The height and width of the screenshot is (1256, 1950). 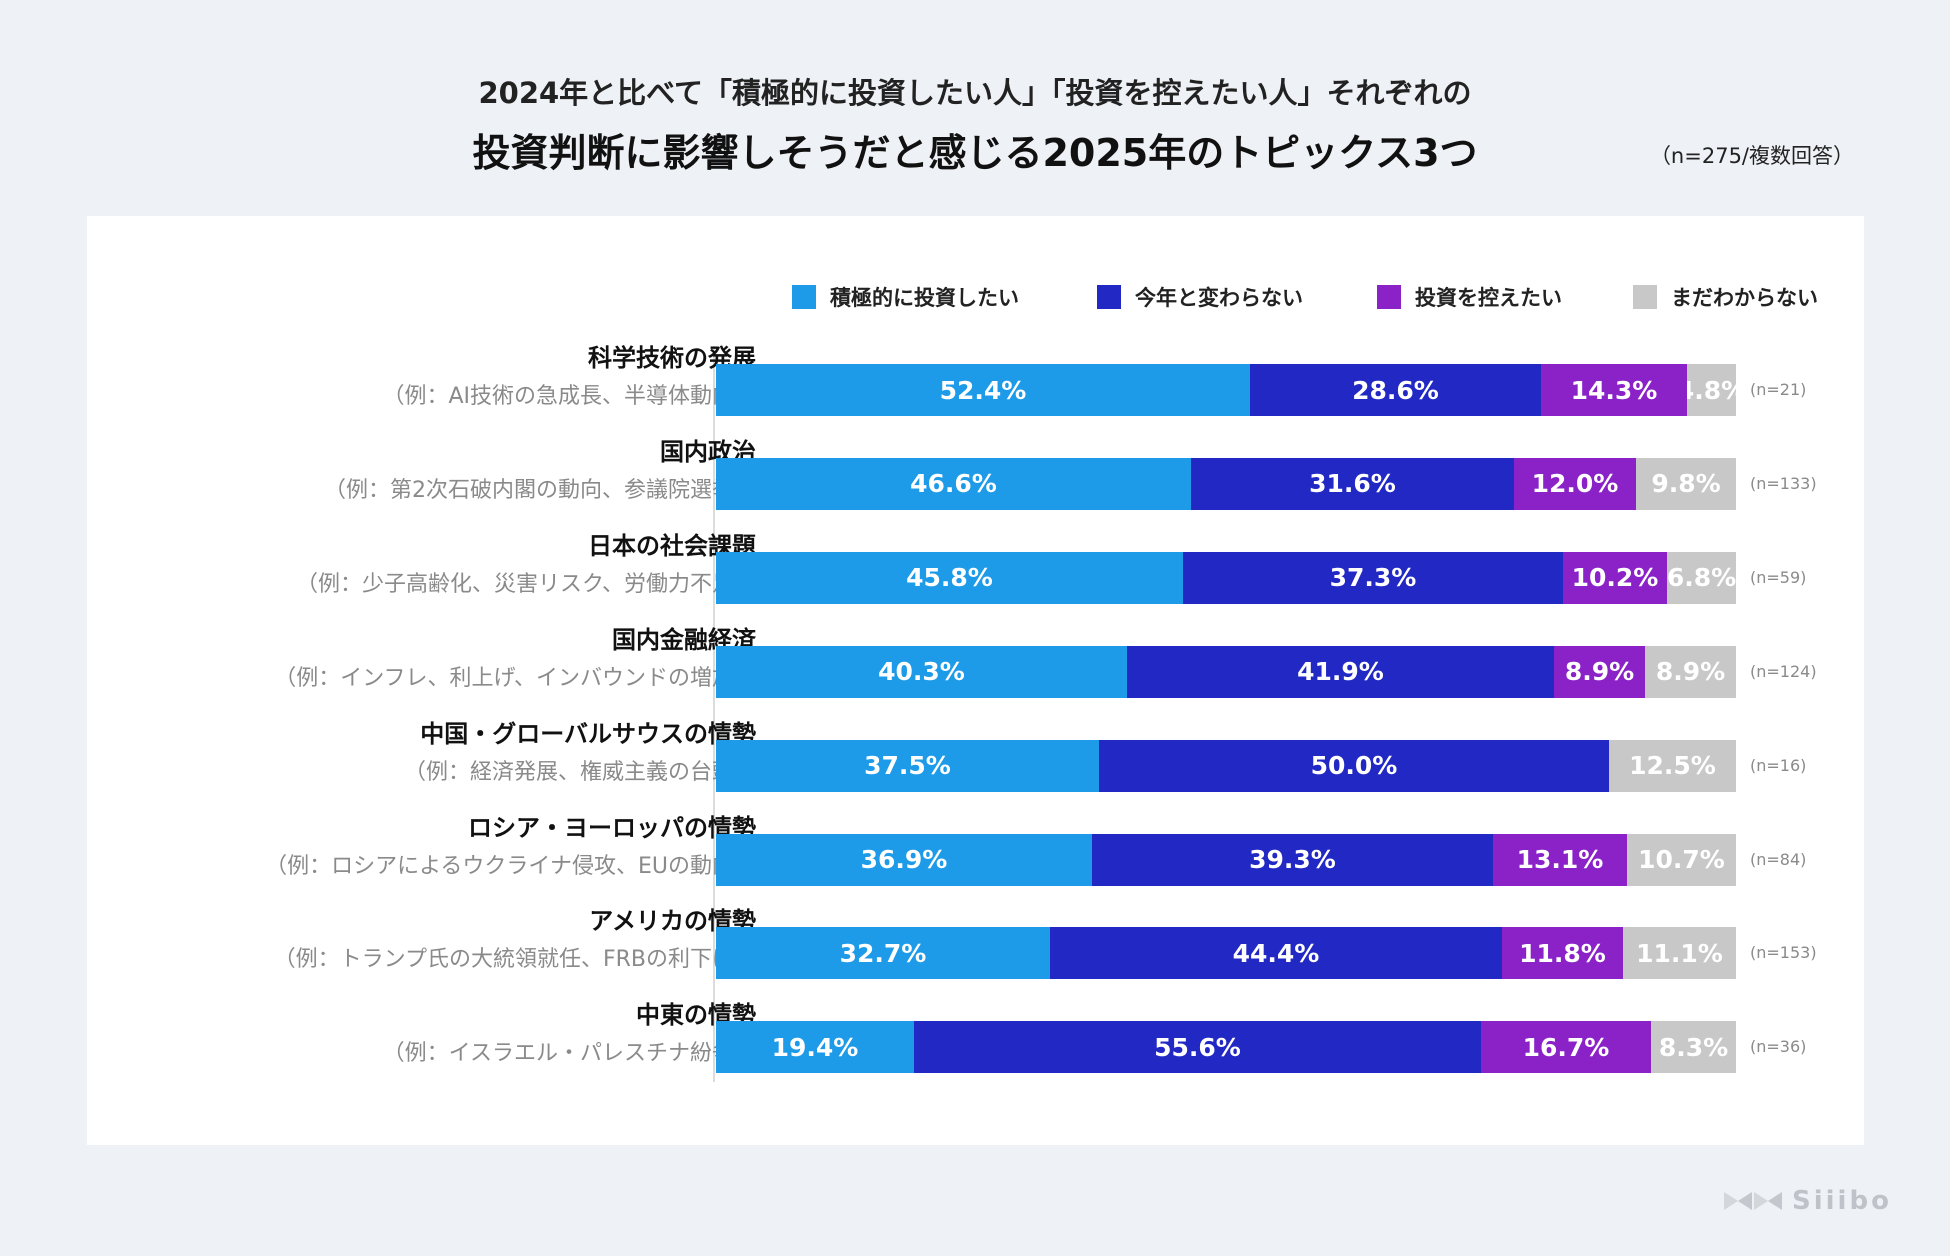 What do you see at coordinates (1783, 483) in the screenshot?
I see `sample-size-label: (n=133)` at bounding box center [1783, 483].